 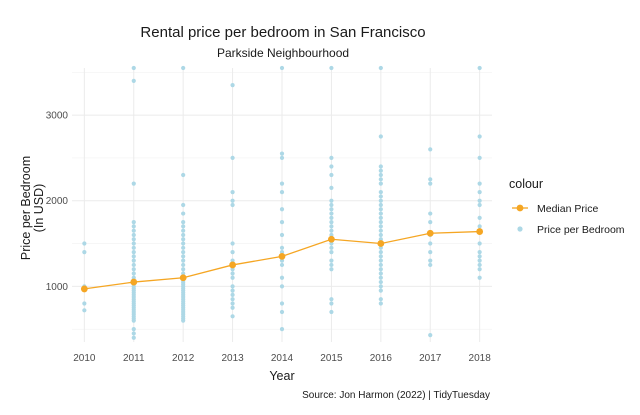 I want to click on y-axis-title-line: (In USD), so click(x=39, y=208).